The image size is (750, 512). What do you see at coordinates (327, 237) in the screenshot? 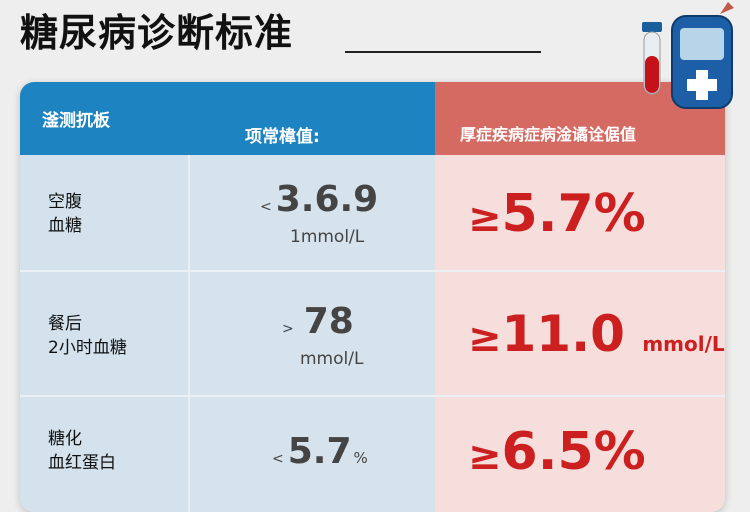
I see `normal-unit: 1mmol/L` at bounding box center [327, 237].